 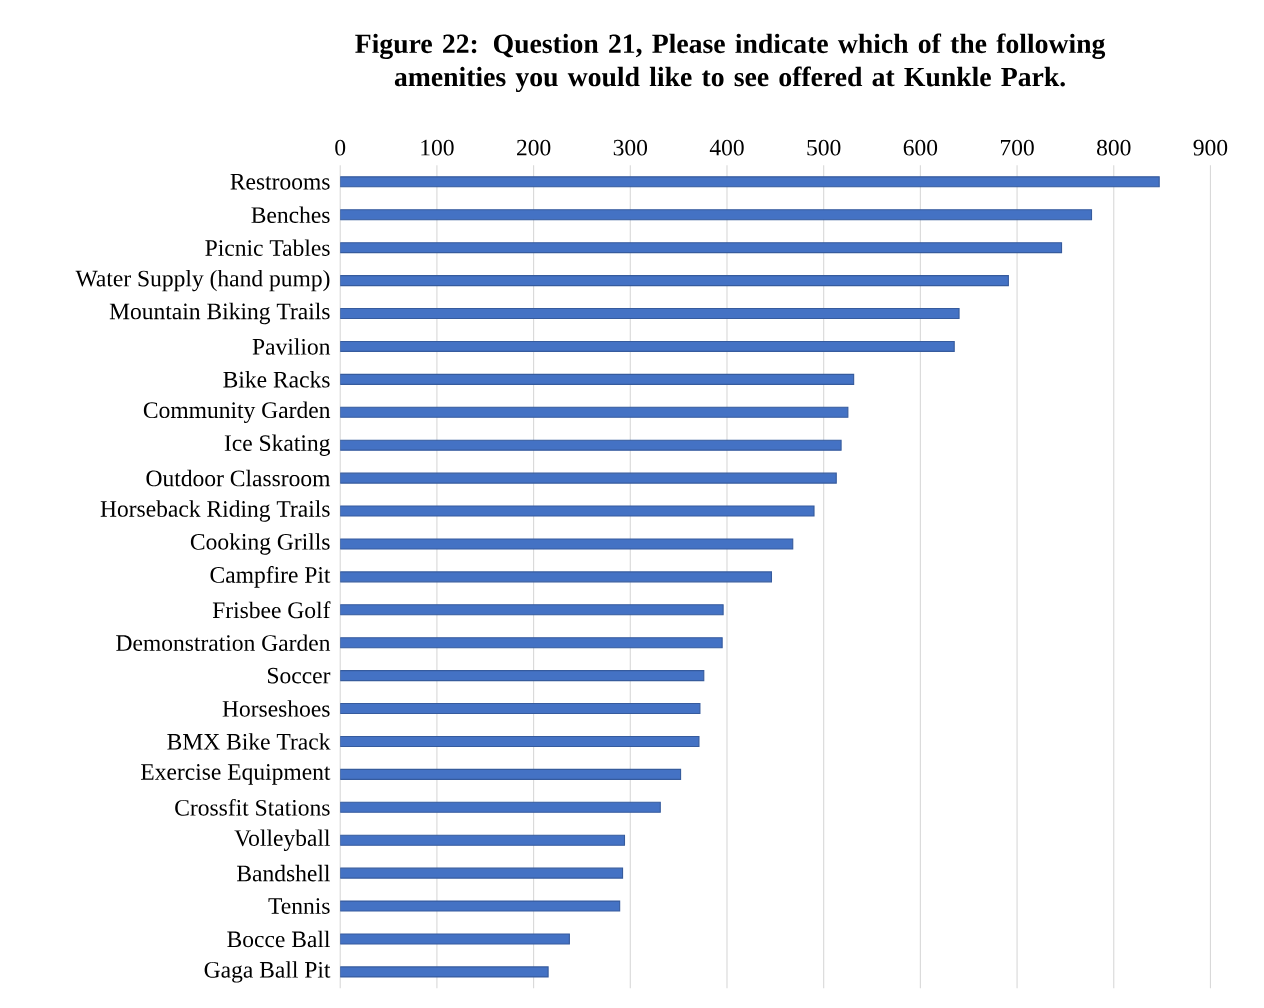 What do you see at coordinates (282, 840) in the screenshot?
I see `y-tick-label: Volleyball` at bounding box center [282, 840].